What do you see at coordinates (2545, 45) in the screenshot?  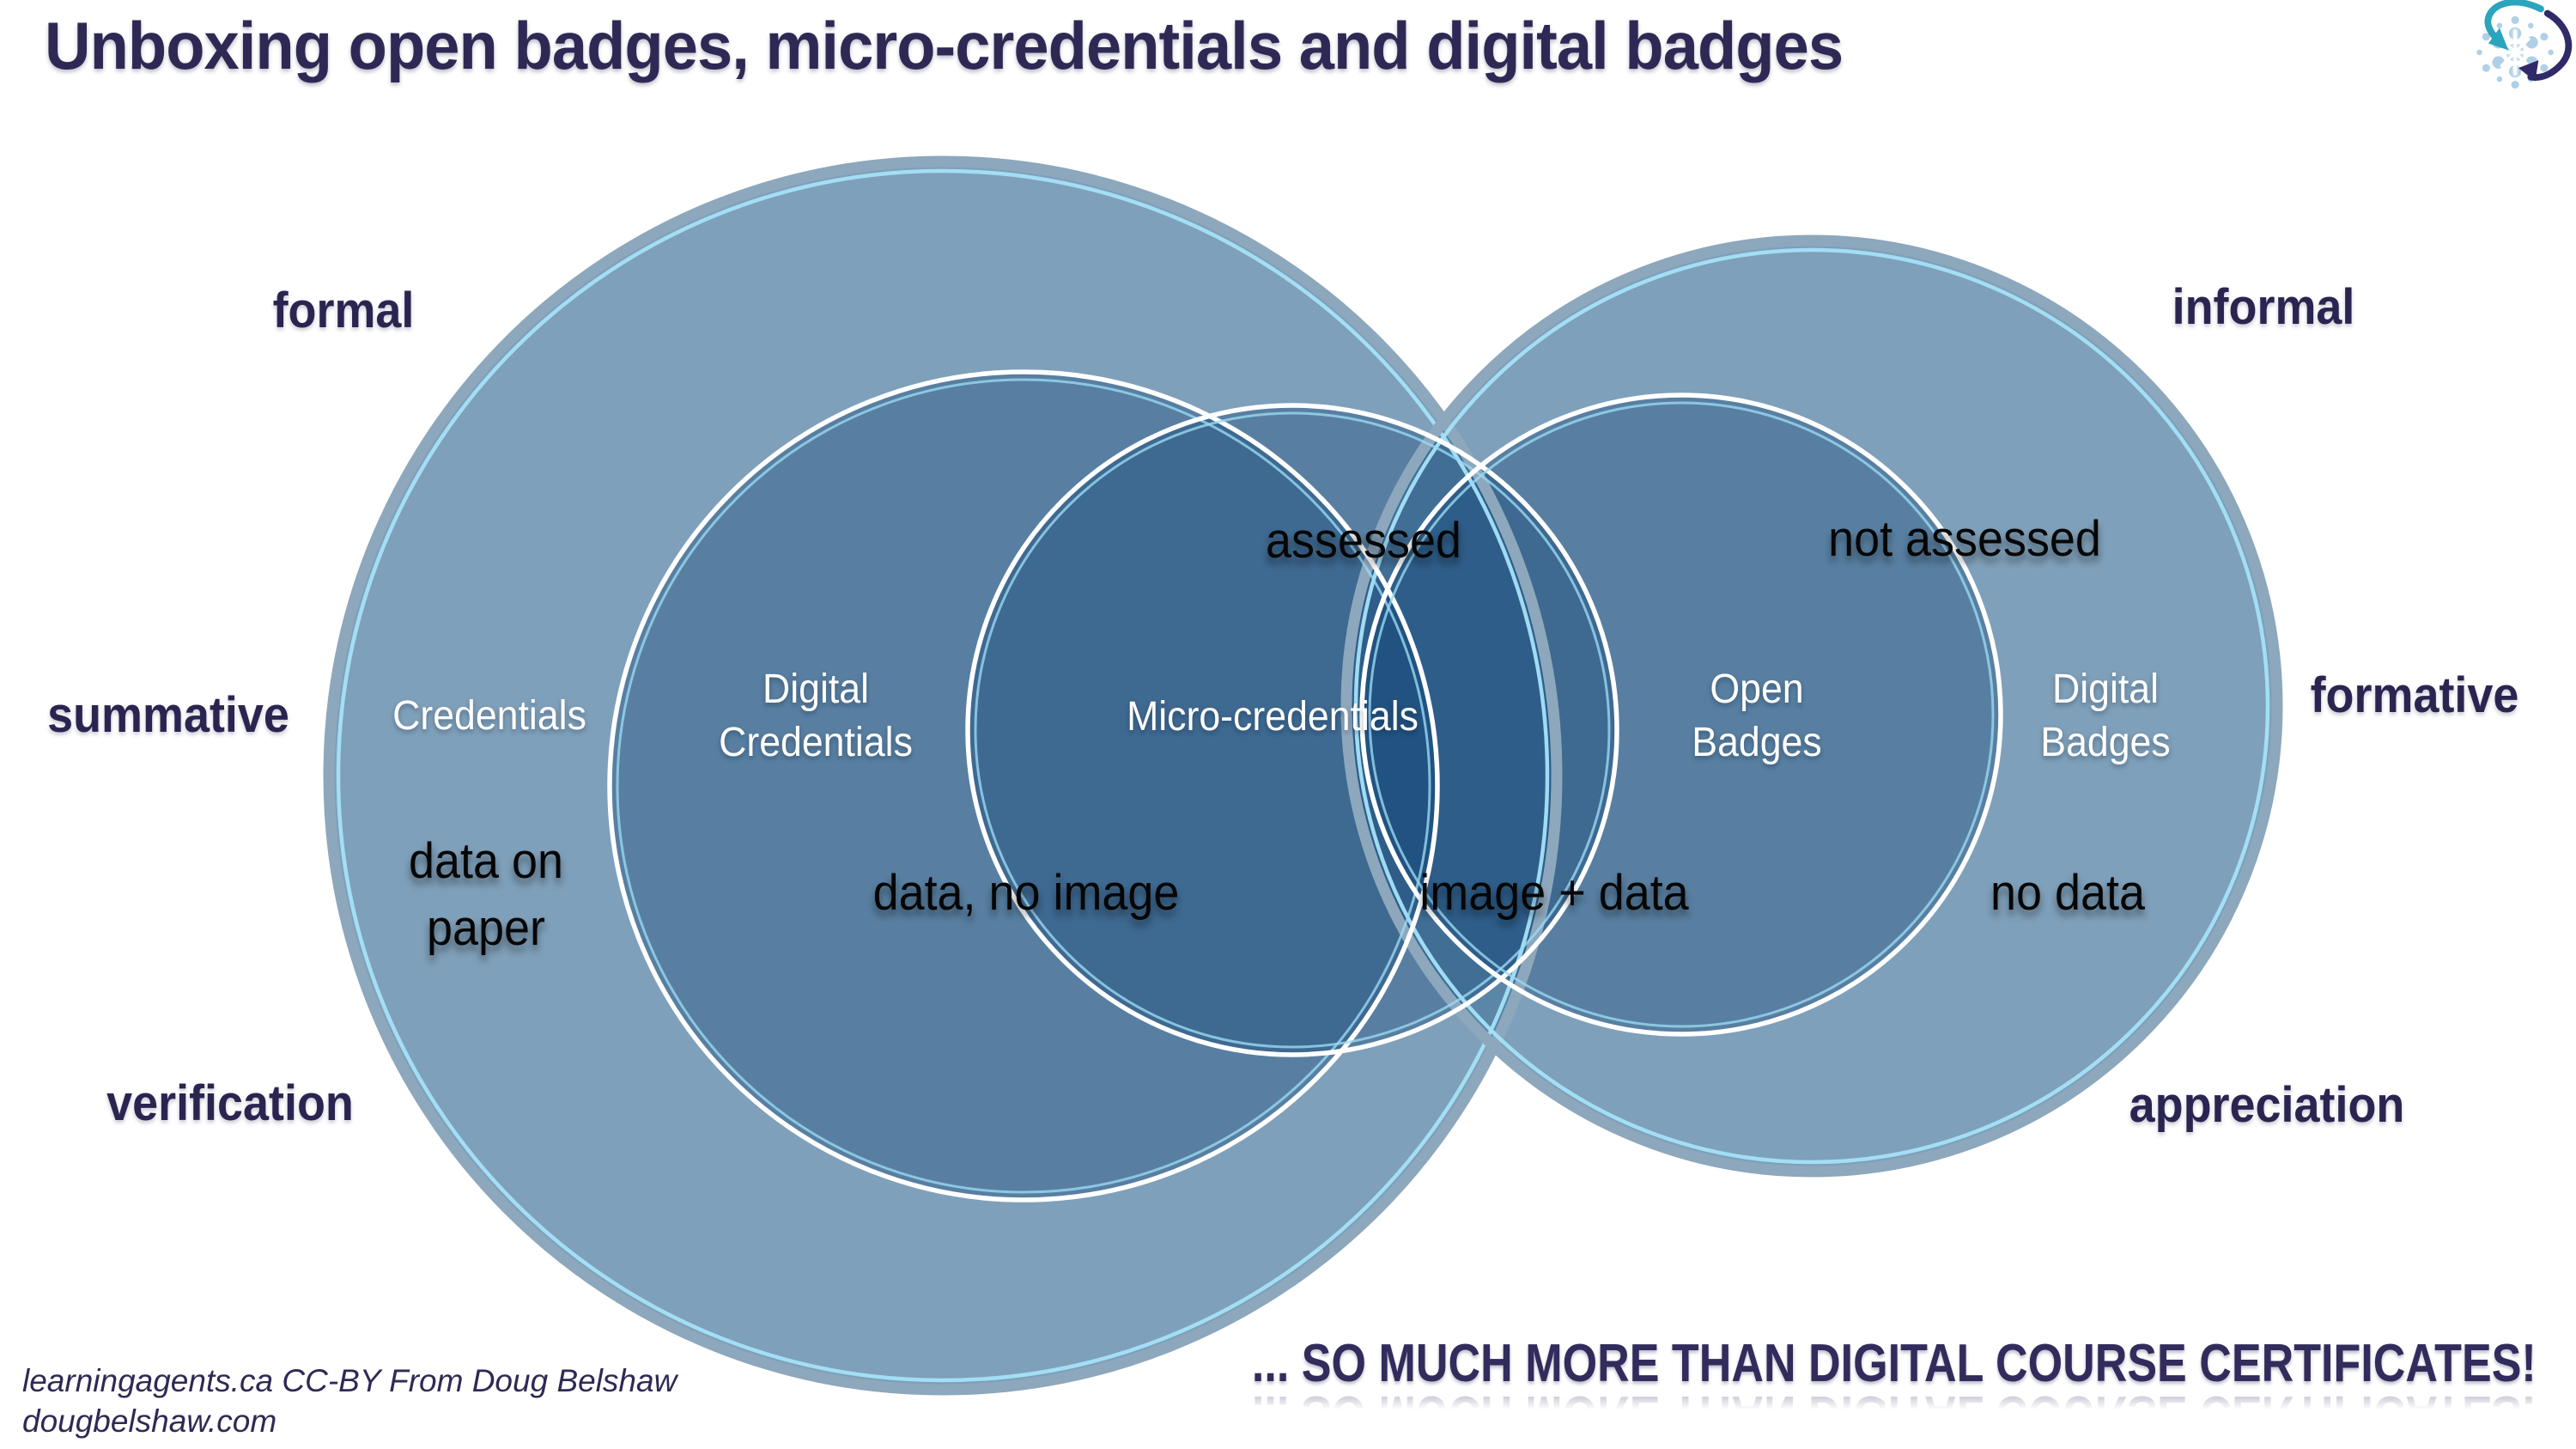 I see `logo-navy-arrow` at bounding box center [2545, 45].